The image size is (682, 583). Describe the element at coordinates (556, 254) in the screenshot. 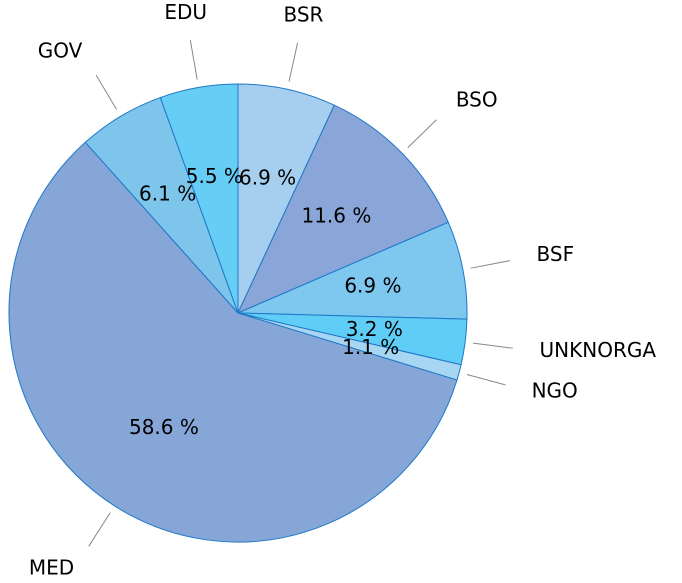

I see `slice-label: BSF` at that location.